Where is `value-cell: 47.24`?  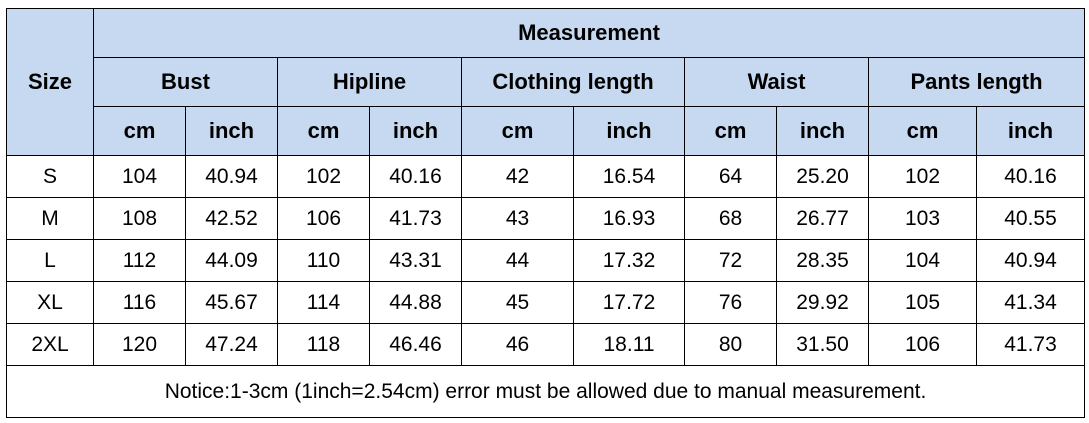 value-cell: 47.24 is located at coordinates (231, 344).